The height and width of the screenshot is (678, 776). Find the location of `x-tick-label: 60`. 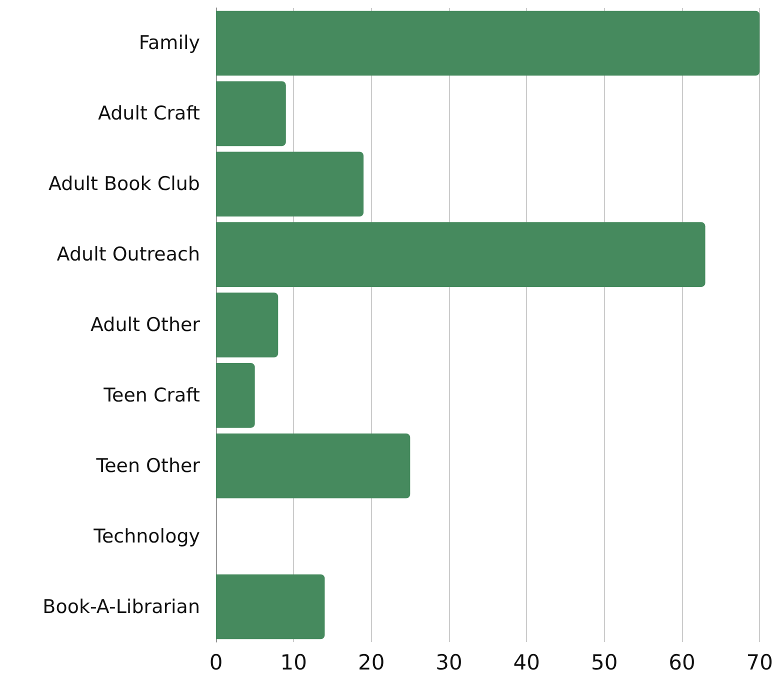

x-tick-label: 60 is located at coordinates (682, 662).